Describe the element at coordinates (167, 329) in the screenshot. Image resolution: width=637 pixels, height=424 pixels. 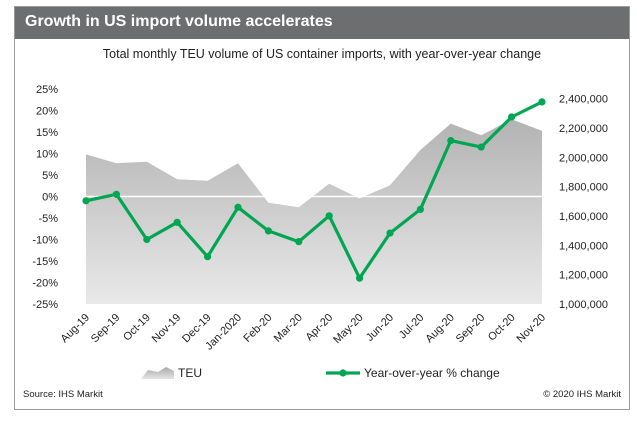
I see `x-tick-label: Nov-19` at that location.